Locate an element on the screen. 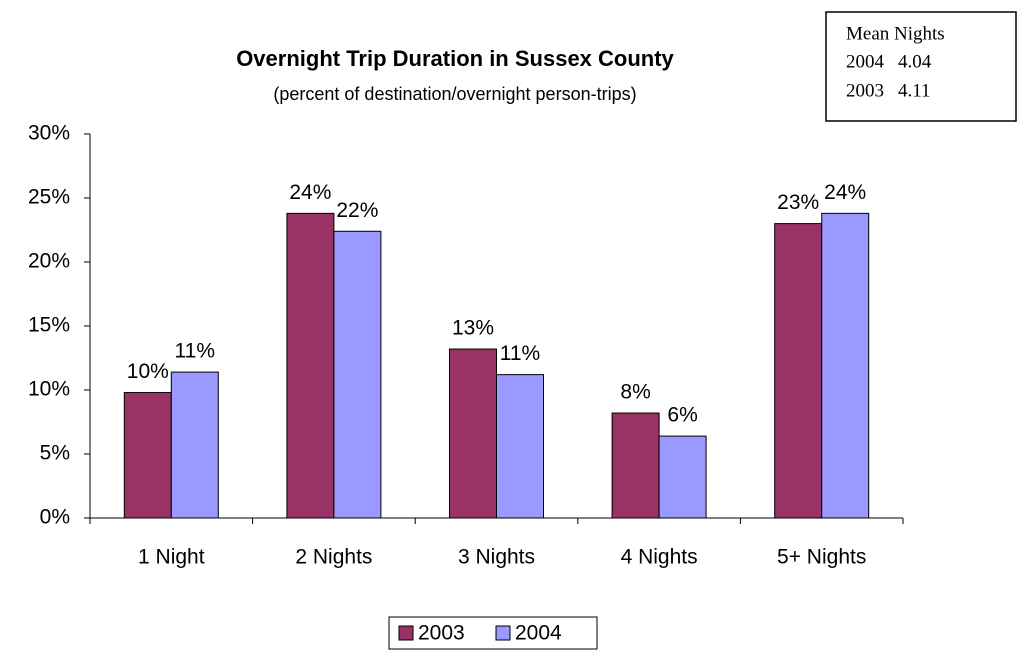  legend-label: 2004 is located at coordinates (538, 633).